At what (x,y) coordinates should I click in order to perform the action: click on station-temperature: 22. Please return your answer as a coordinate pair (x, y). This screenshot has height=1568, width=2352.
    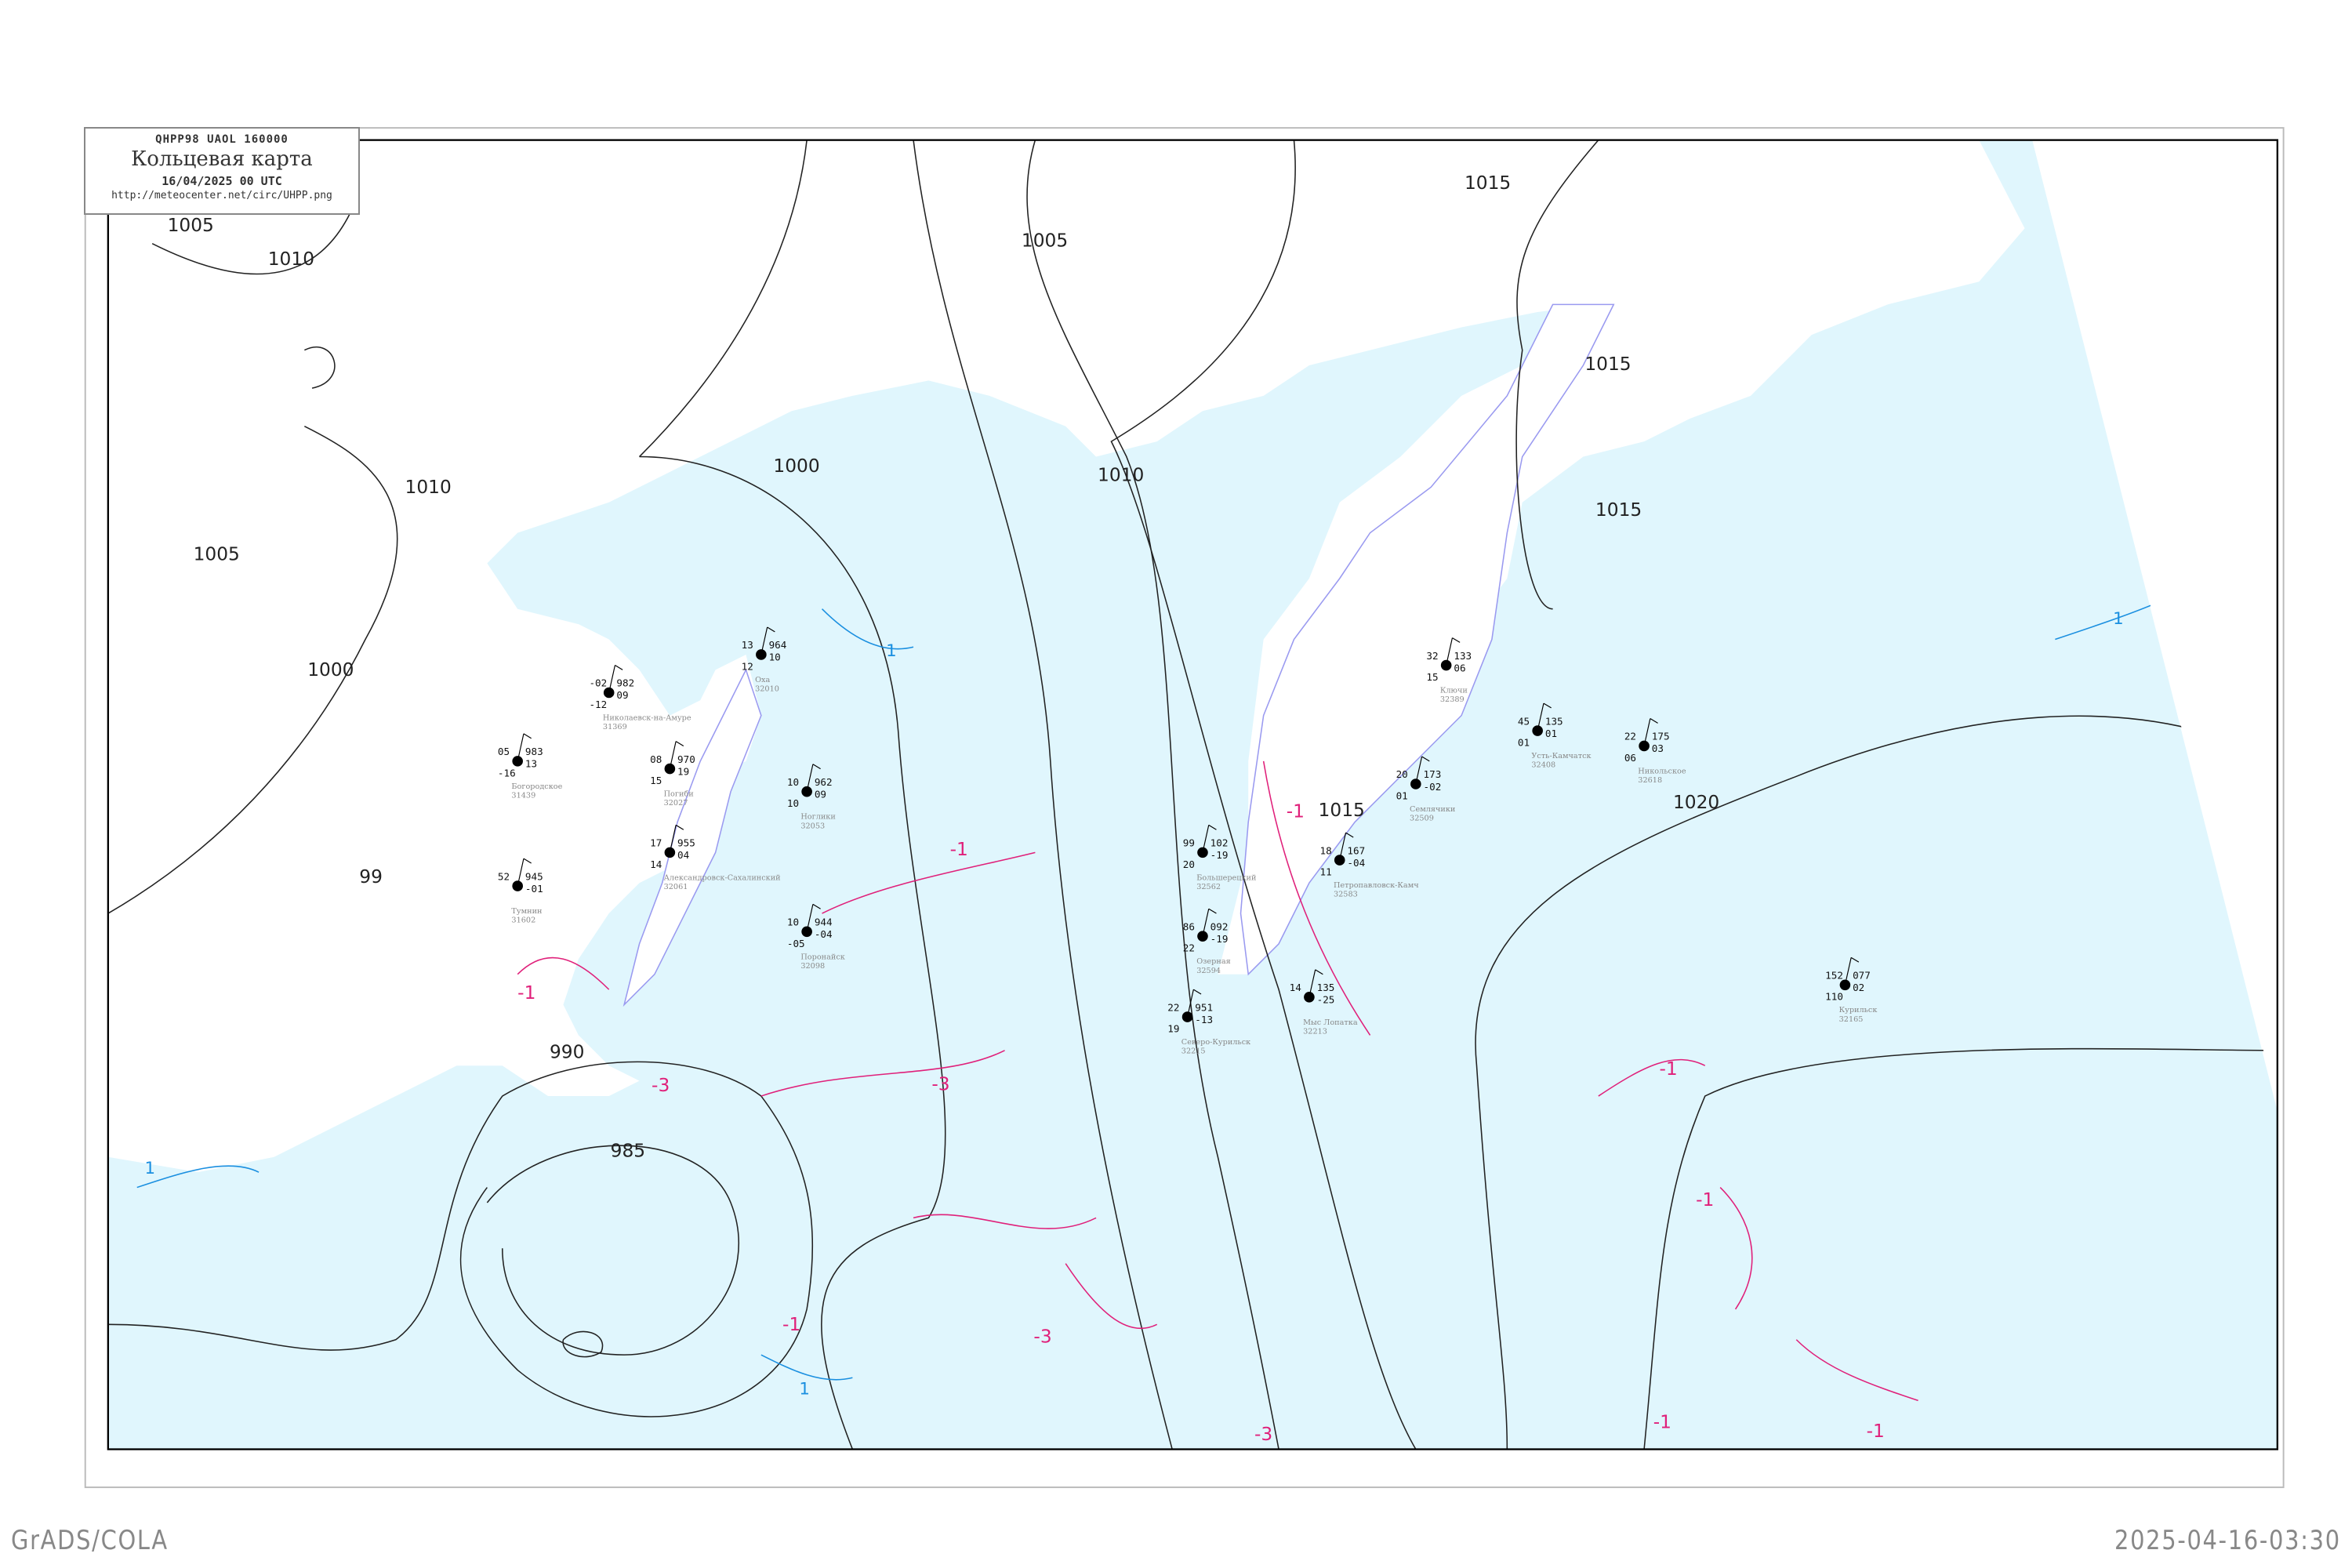
    Looking at the image, I should click on (1630, 736).